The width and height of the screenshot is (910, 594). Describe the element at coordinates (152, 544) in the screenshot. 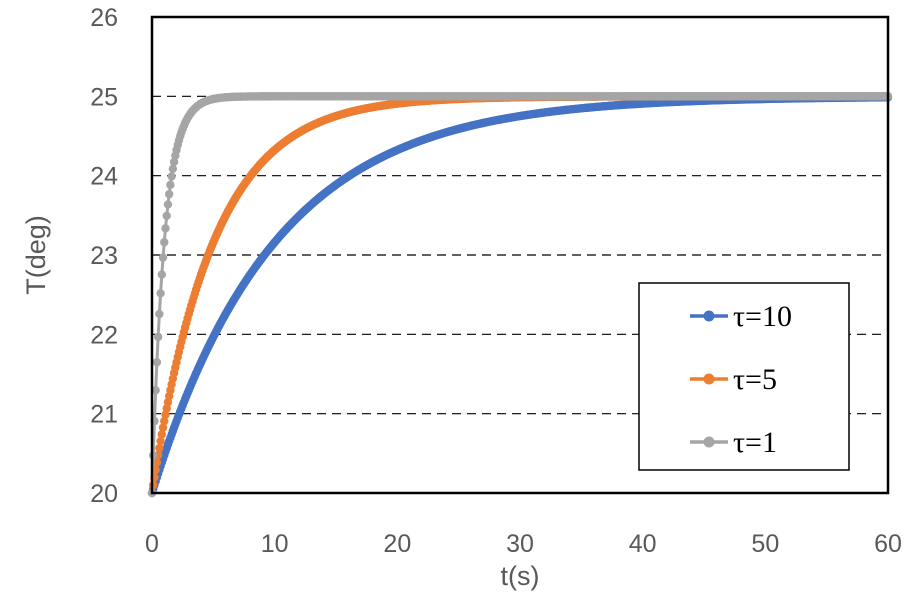

I see `x-tick-label: 0` at that location.